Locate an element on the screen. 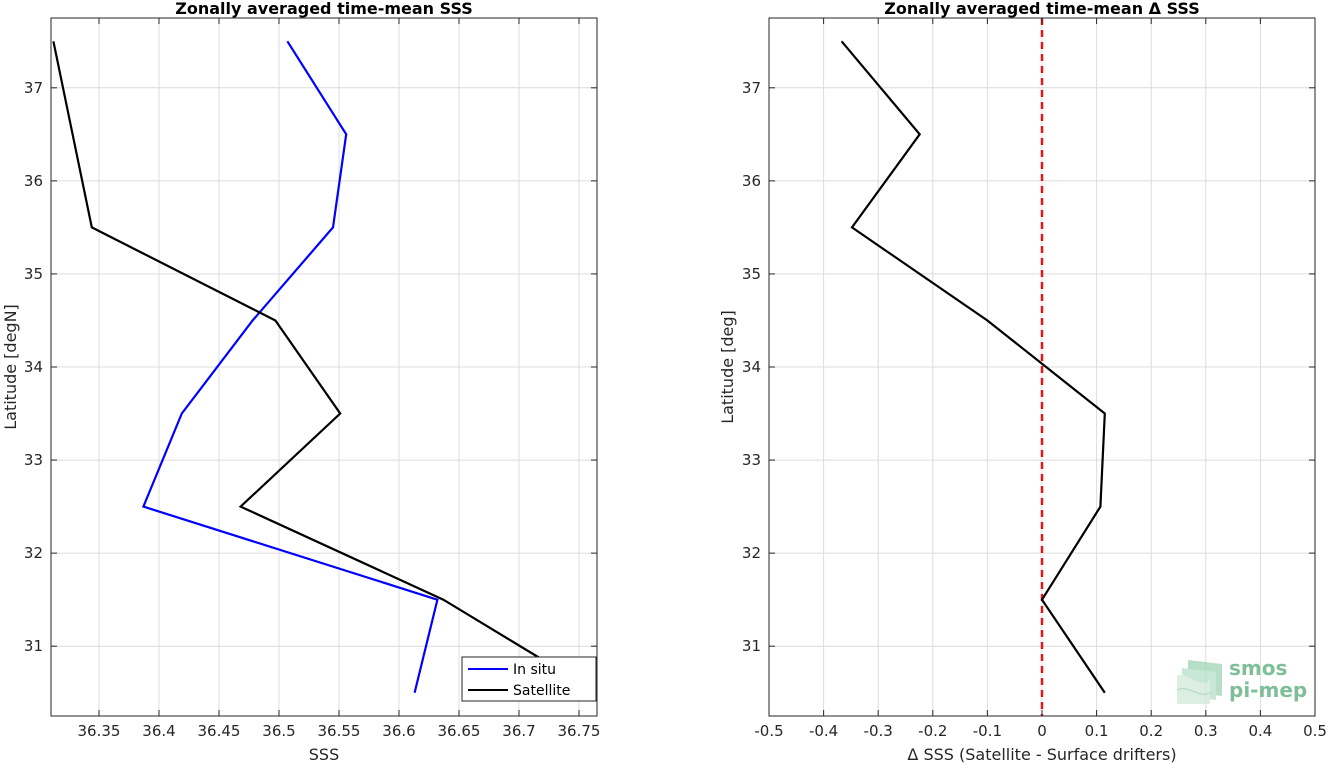 The height and width of the screenshot is (764, 1327). legend-box is located at coordinates (529, 679).